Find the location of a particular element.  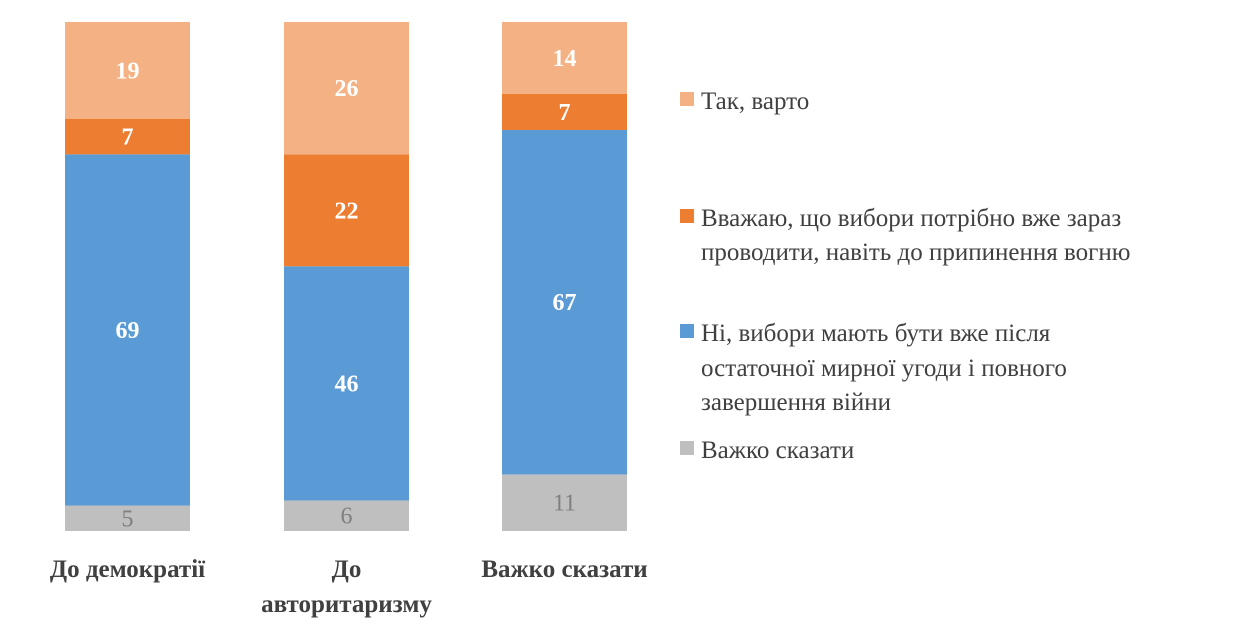

category-label: Важко сказати is located at coordinates (564, 569).